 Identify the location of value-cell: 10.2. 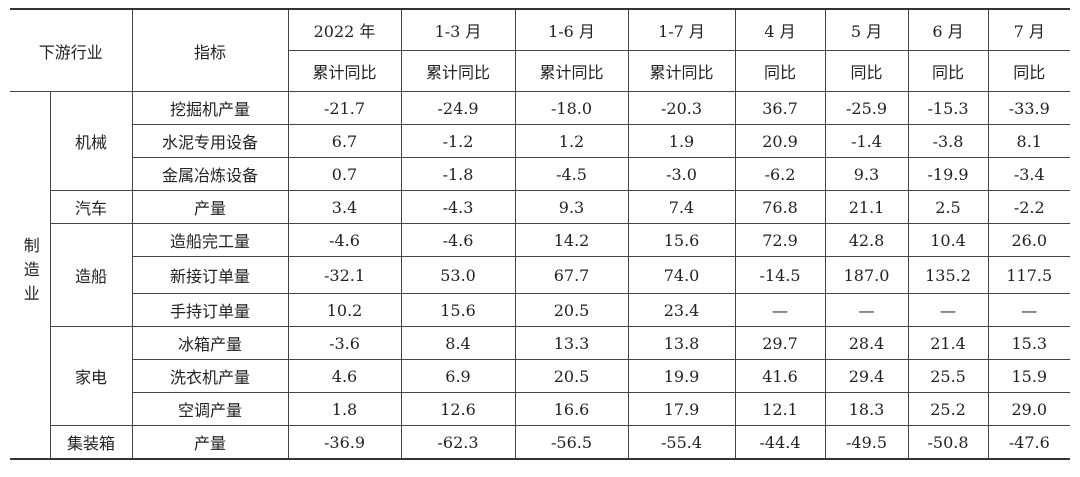
(344, 310).